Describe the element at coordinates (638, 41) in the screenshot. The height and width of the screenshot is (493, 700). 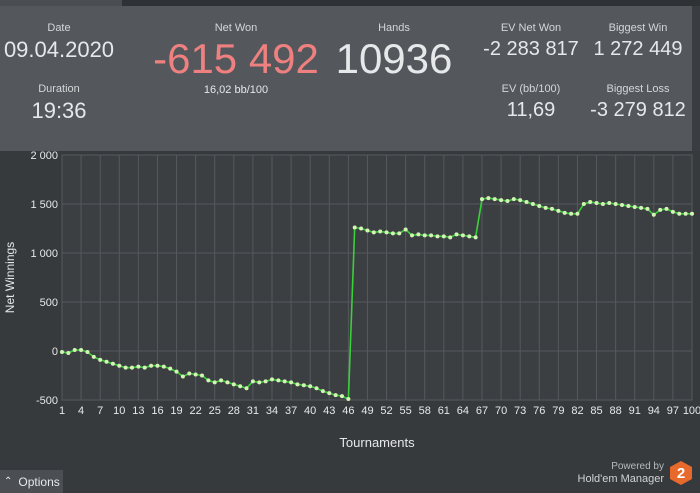
I see `stat-biggest-win: Biggest Win 1 272 449` at that location.